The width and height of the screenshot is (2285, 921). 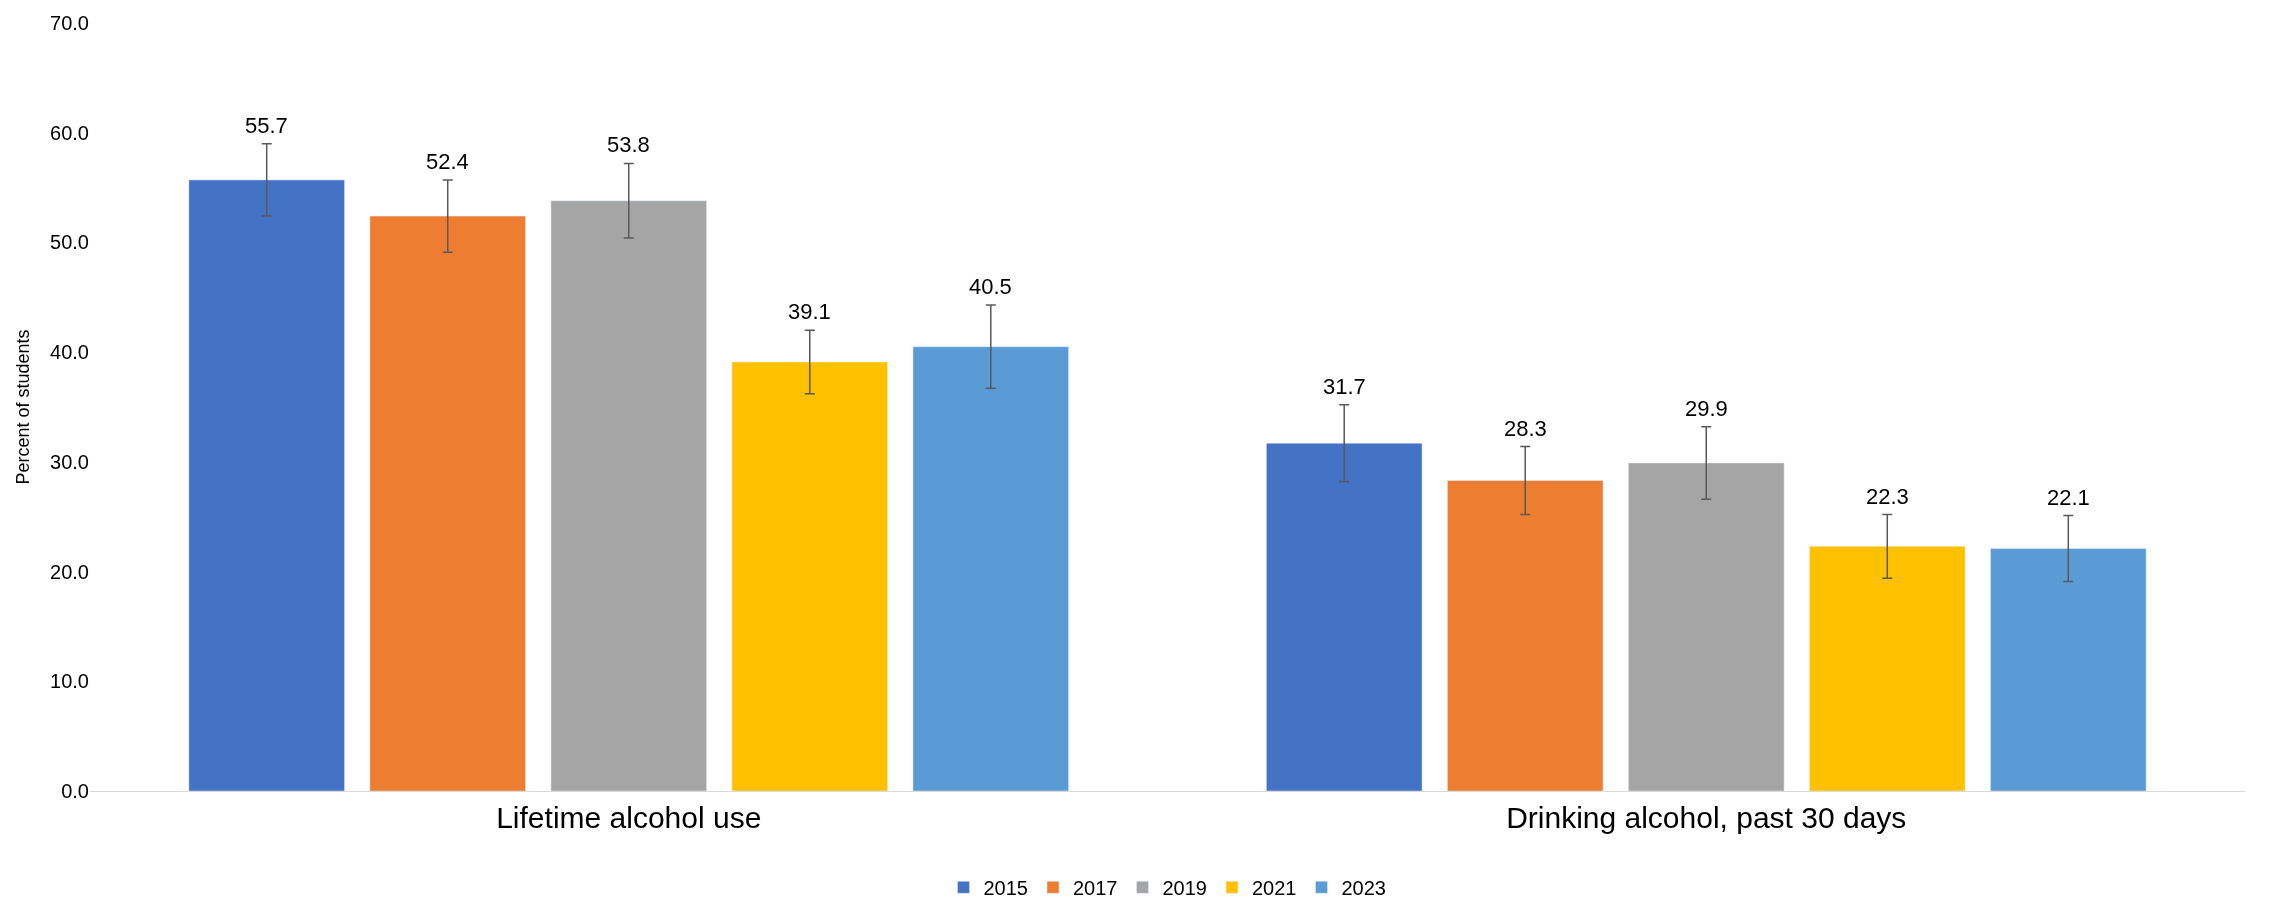 I want to click on y-tick-label: 0.0, so click(x=75, y=791).